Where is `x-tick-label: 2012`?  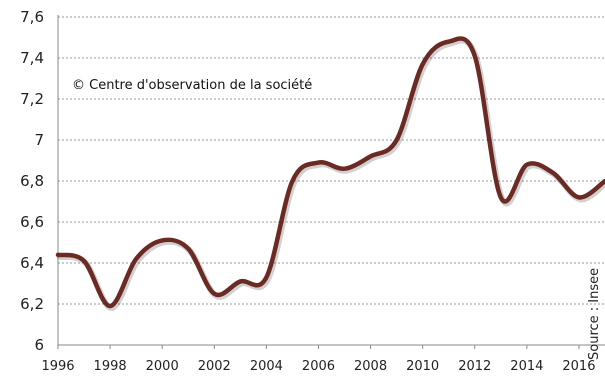 x-tick-label: 2012 is located at coordinates (474, 366).